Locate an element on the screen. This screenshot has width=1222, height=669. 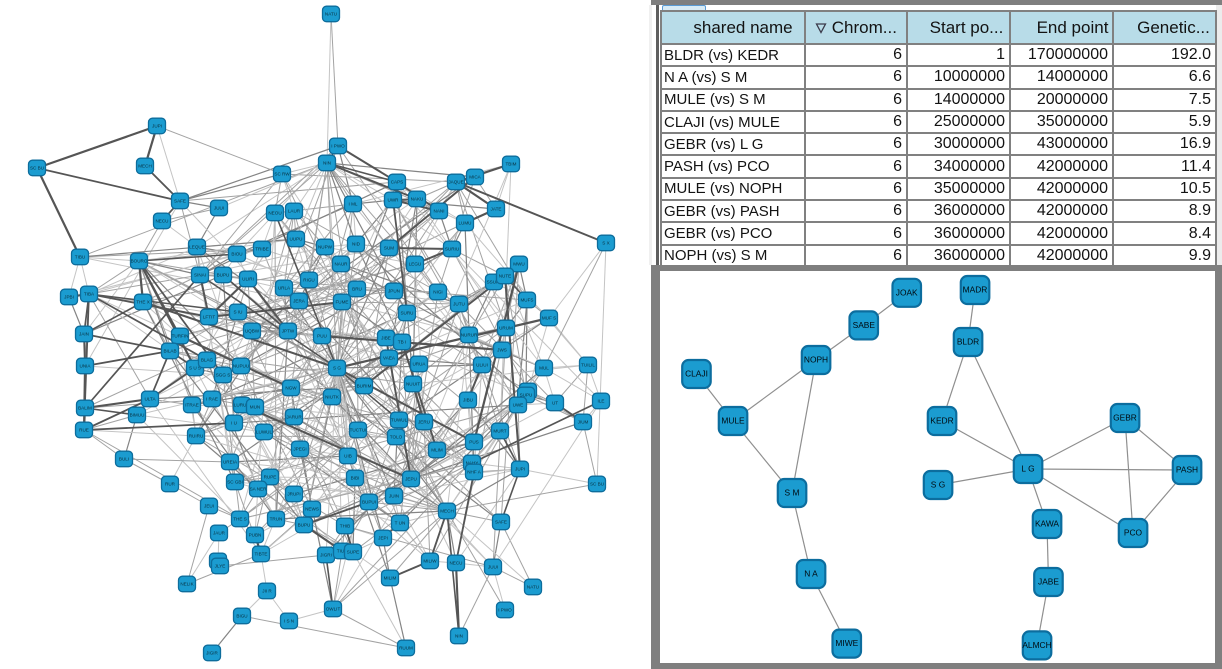
svg-text: MADR is located at coordinates (975, 290).